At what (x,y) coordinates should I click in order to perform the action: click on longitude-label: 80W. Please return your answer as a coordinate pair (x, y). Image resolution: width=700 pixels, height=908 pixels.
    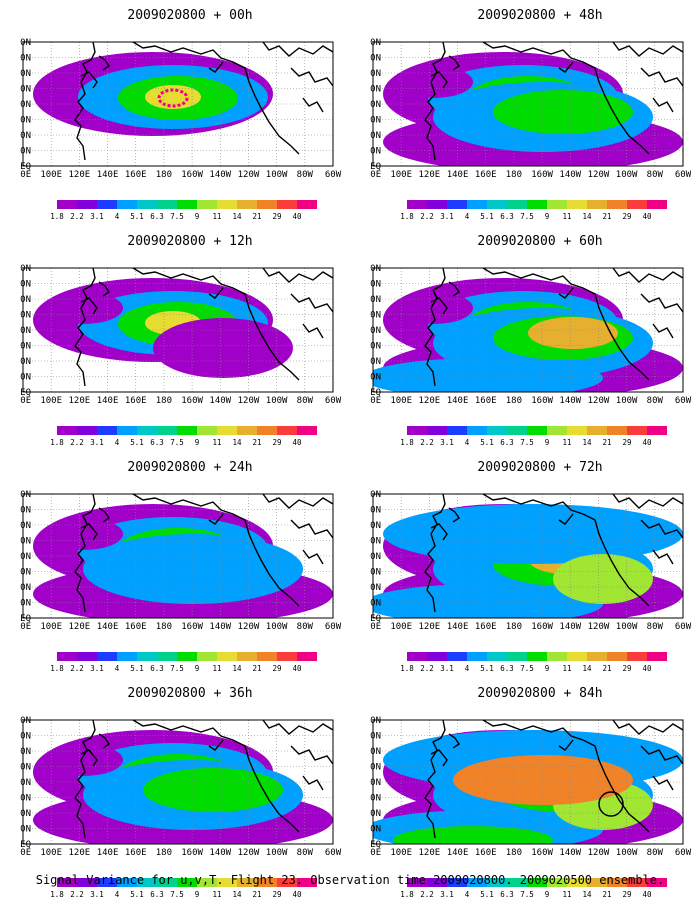
    Looking at the image, I should click on (655, 175).